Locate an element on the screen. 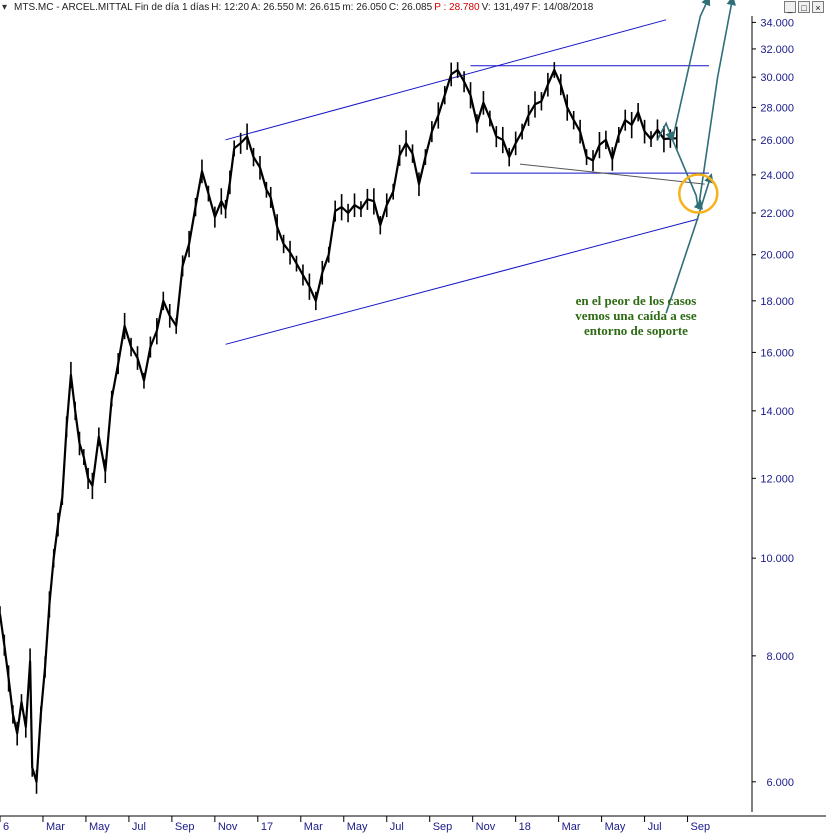 This screenshot has width=826, height=834. prev-value: P : 28.780 is located at coordinates (457, 7).